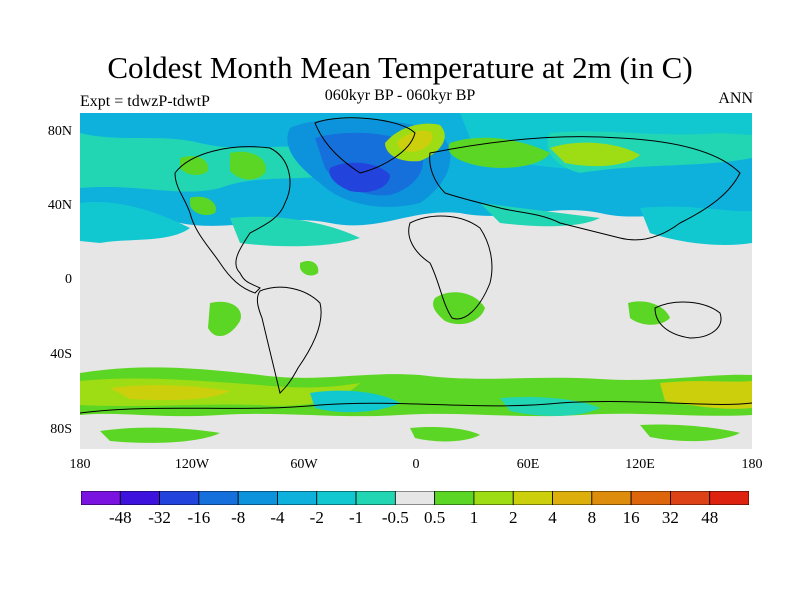 This screenshot has height=600, width=800. Describe the element at coordinates (59, 205) in the screenshot. I see `lat-label-40n: 40N` at that location.